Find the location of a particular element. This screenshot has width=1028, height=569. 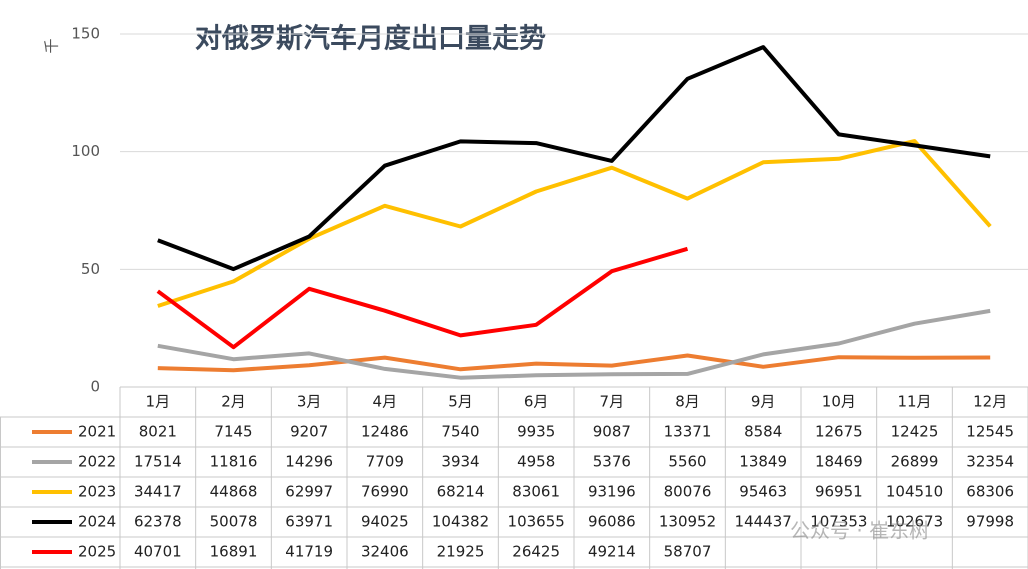

table-cell: 41719 is located at coordinates (309, 552).